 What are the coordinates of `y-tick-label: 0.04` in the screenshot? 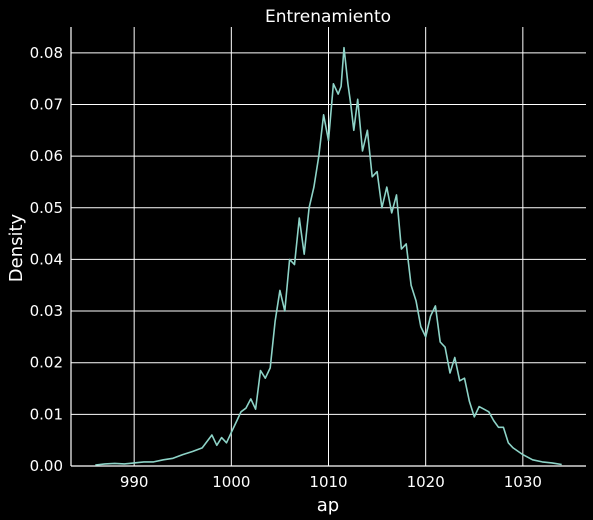 It's located at (46, 259).